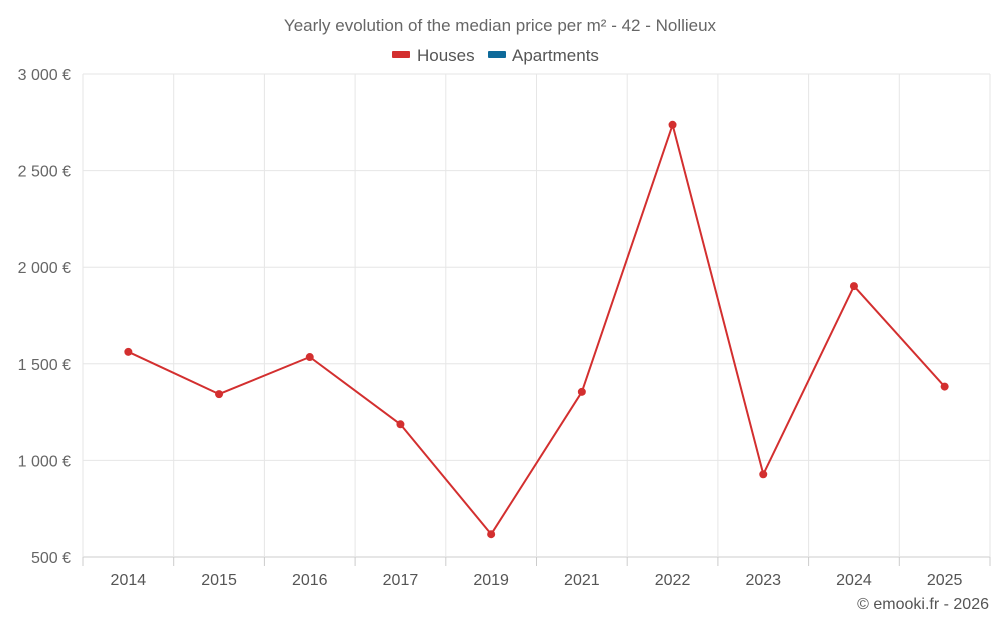  I want to click on data-point-houses-2021, so click(581, 391).